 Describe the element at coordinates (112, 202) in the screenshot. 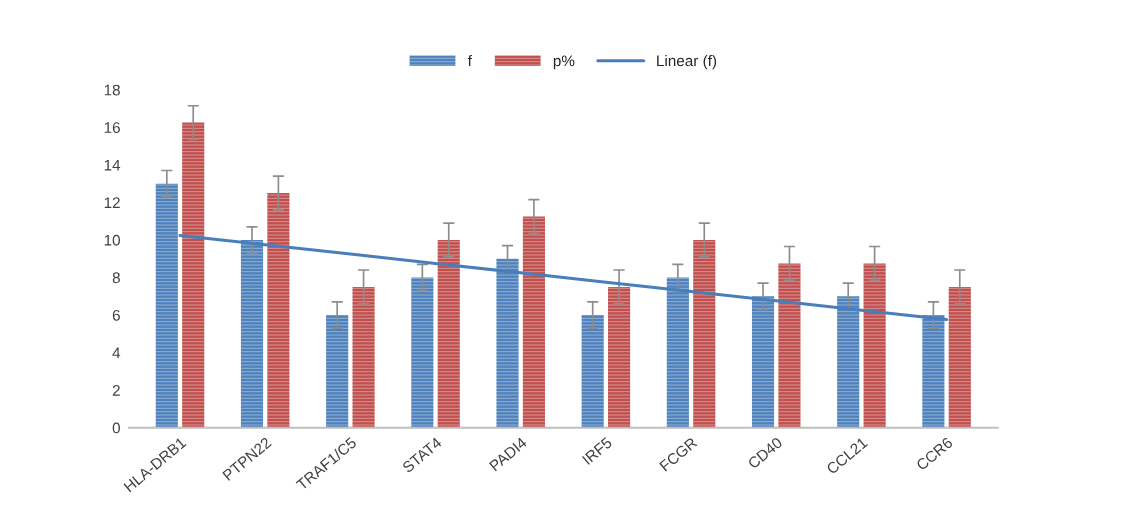

I see `y-tick-label: 12` at that location.